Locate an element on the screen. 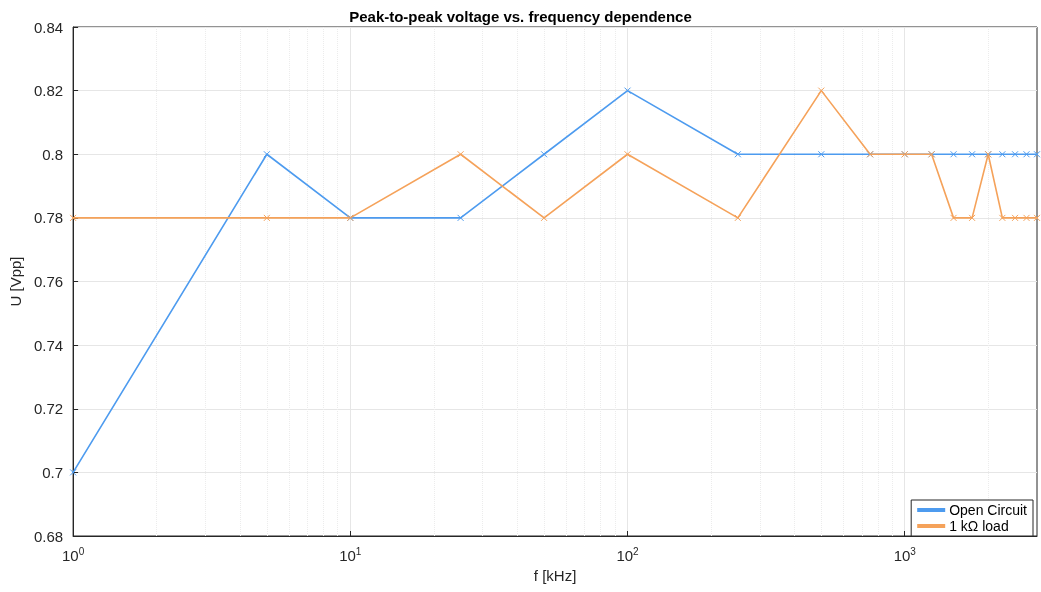 The width and height of the screenshot is (1041, 592). legend-label: Open Circuit is located at coordinates (988, 510).